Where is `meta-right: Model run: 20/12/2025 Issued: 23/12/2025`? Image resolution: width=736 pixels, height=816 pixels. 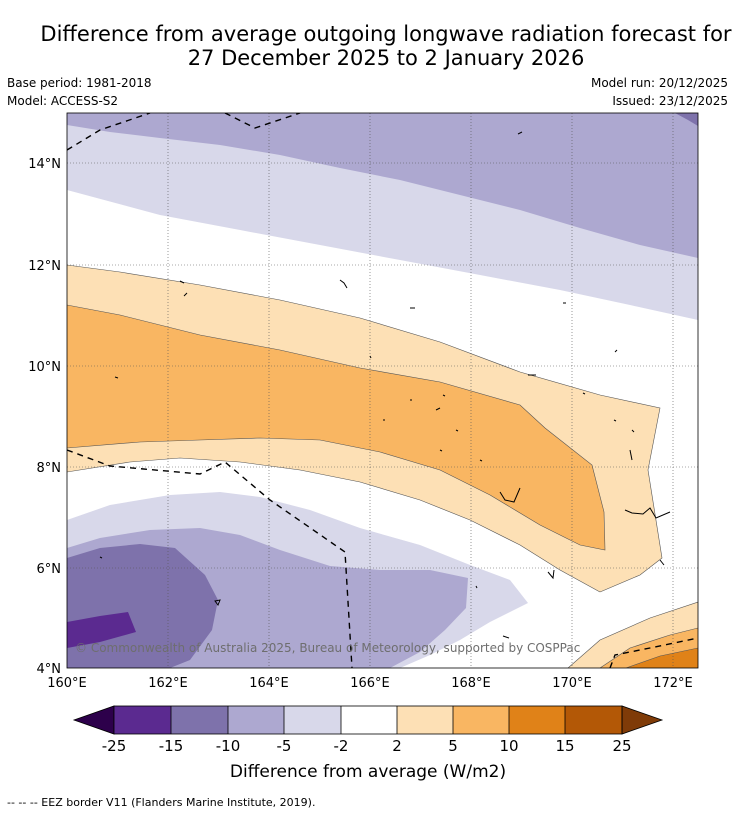 meta-right: Model run: 20/12/2025 Issued: 23/12/2025 is located at coordinates (659, 92).